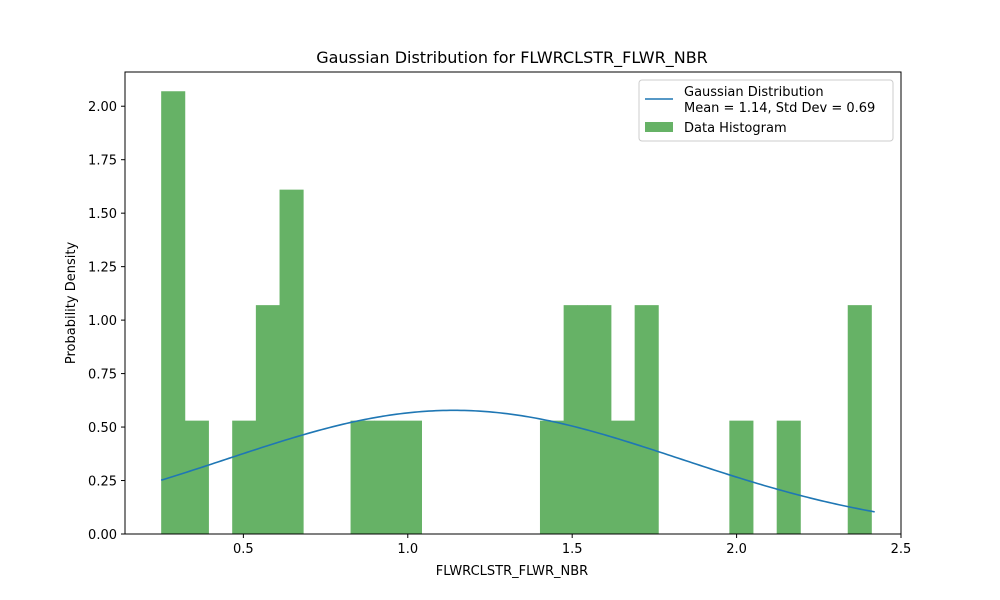 The image size is (1000, 600). Describe the element at coordinates (572, 549) in the screenshot. I see `x-tick-label: 1.5` at that location.